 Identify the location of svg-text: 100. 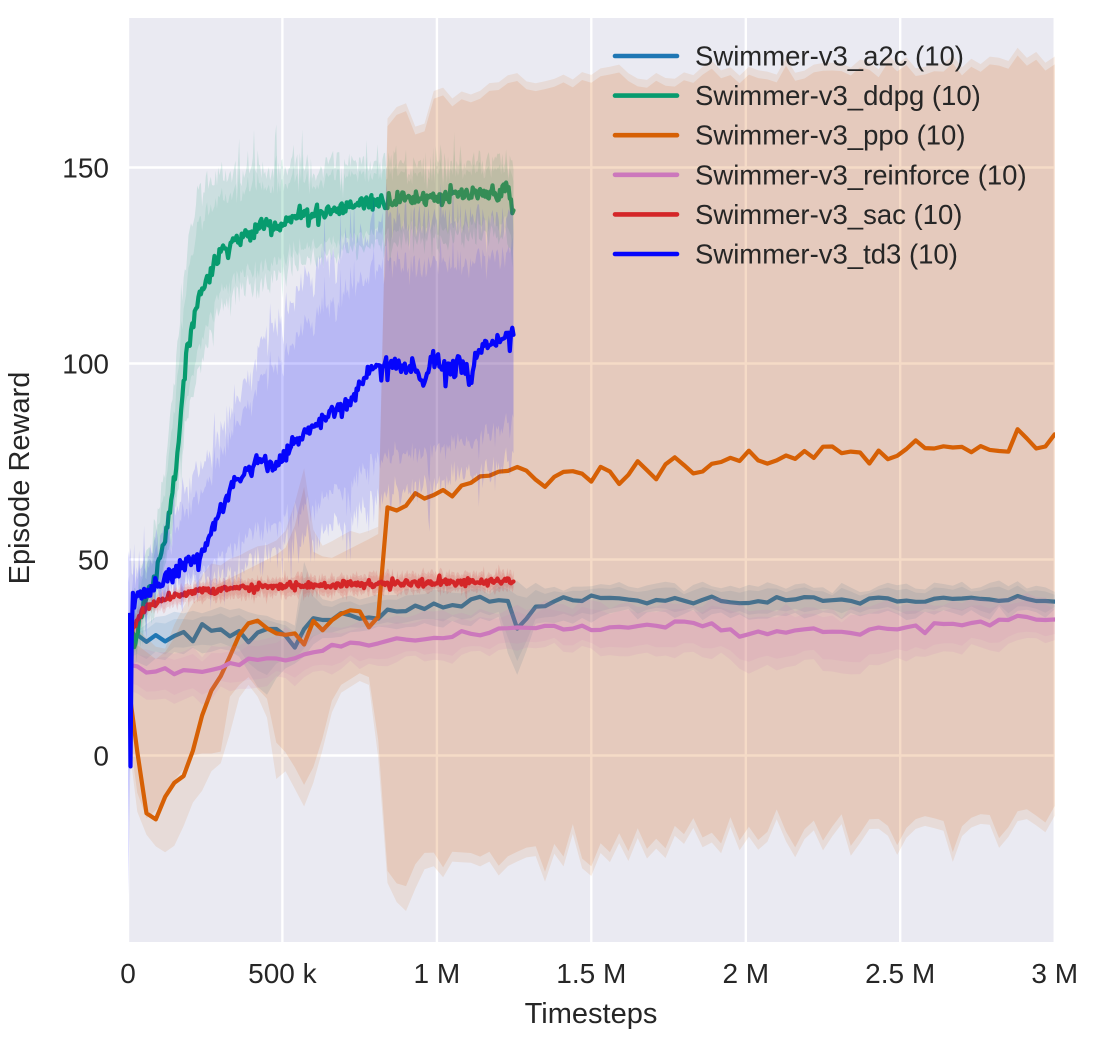
(85, 364).